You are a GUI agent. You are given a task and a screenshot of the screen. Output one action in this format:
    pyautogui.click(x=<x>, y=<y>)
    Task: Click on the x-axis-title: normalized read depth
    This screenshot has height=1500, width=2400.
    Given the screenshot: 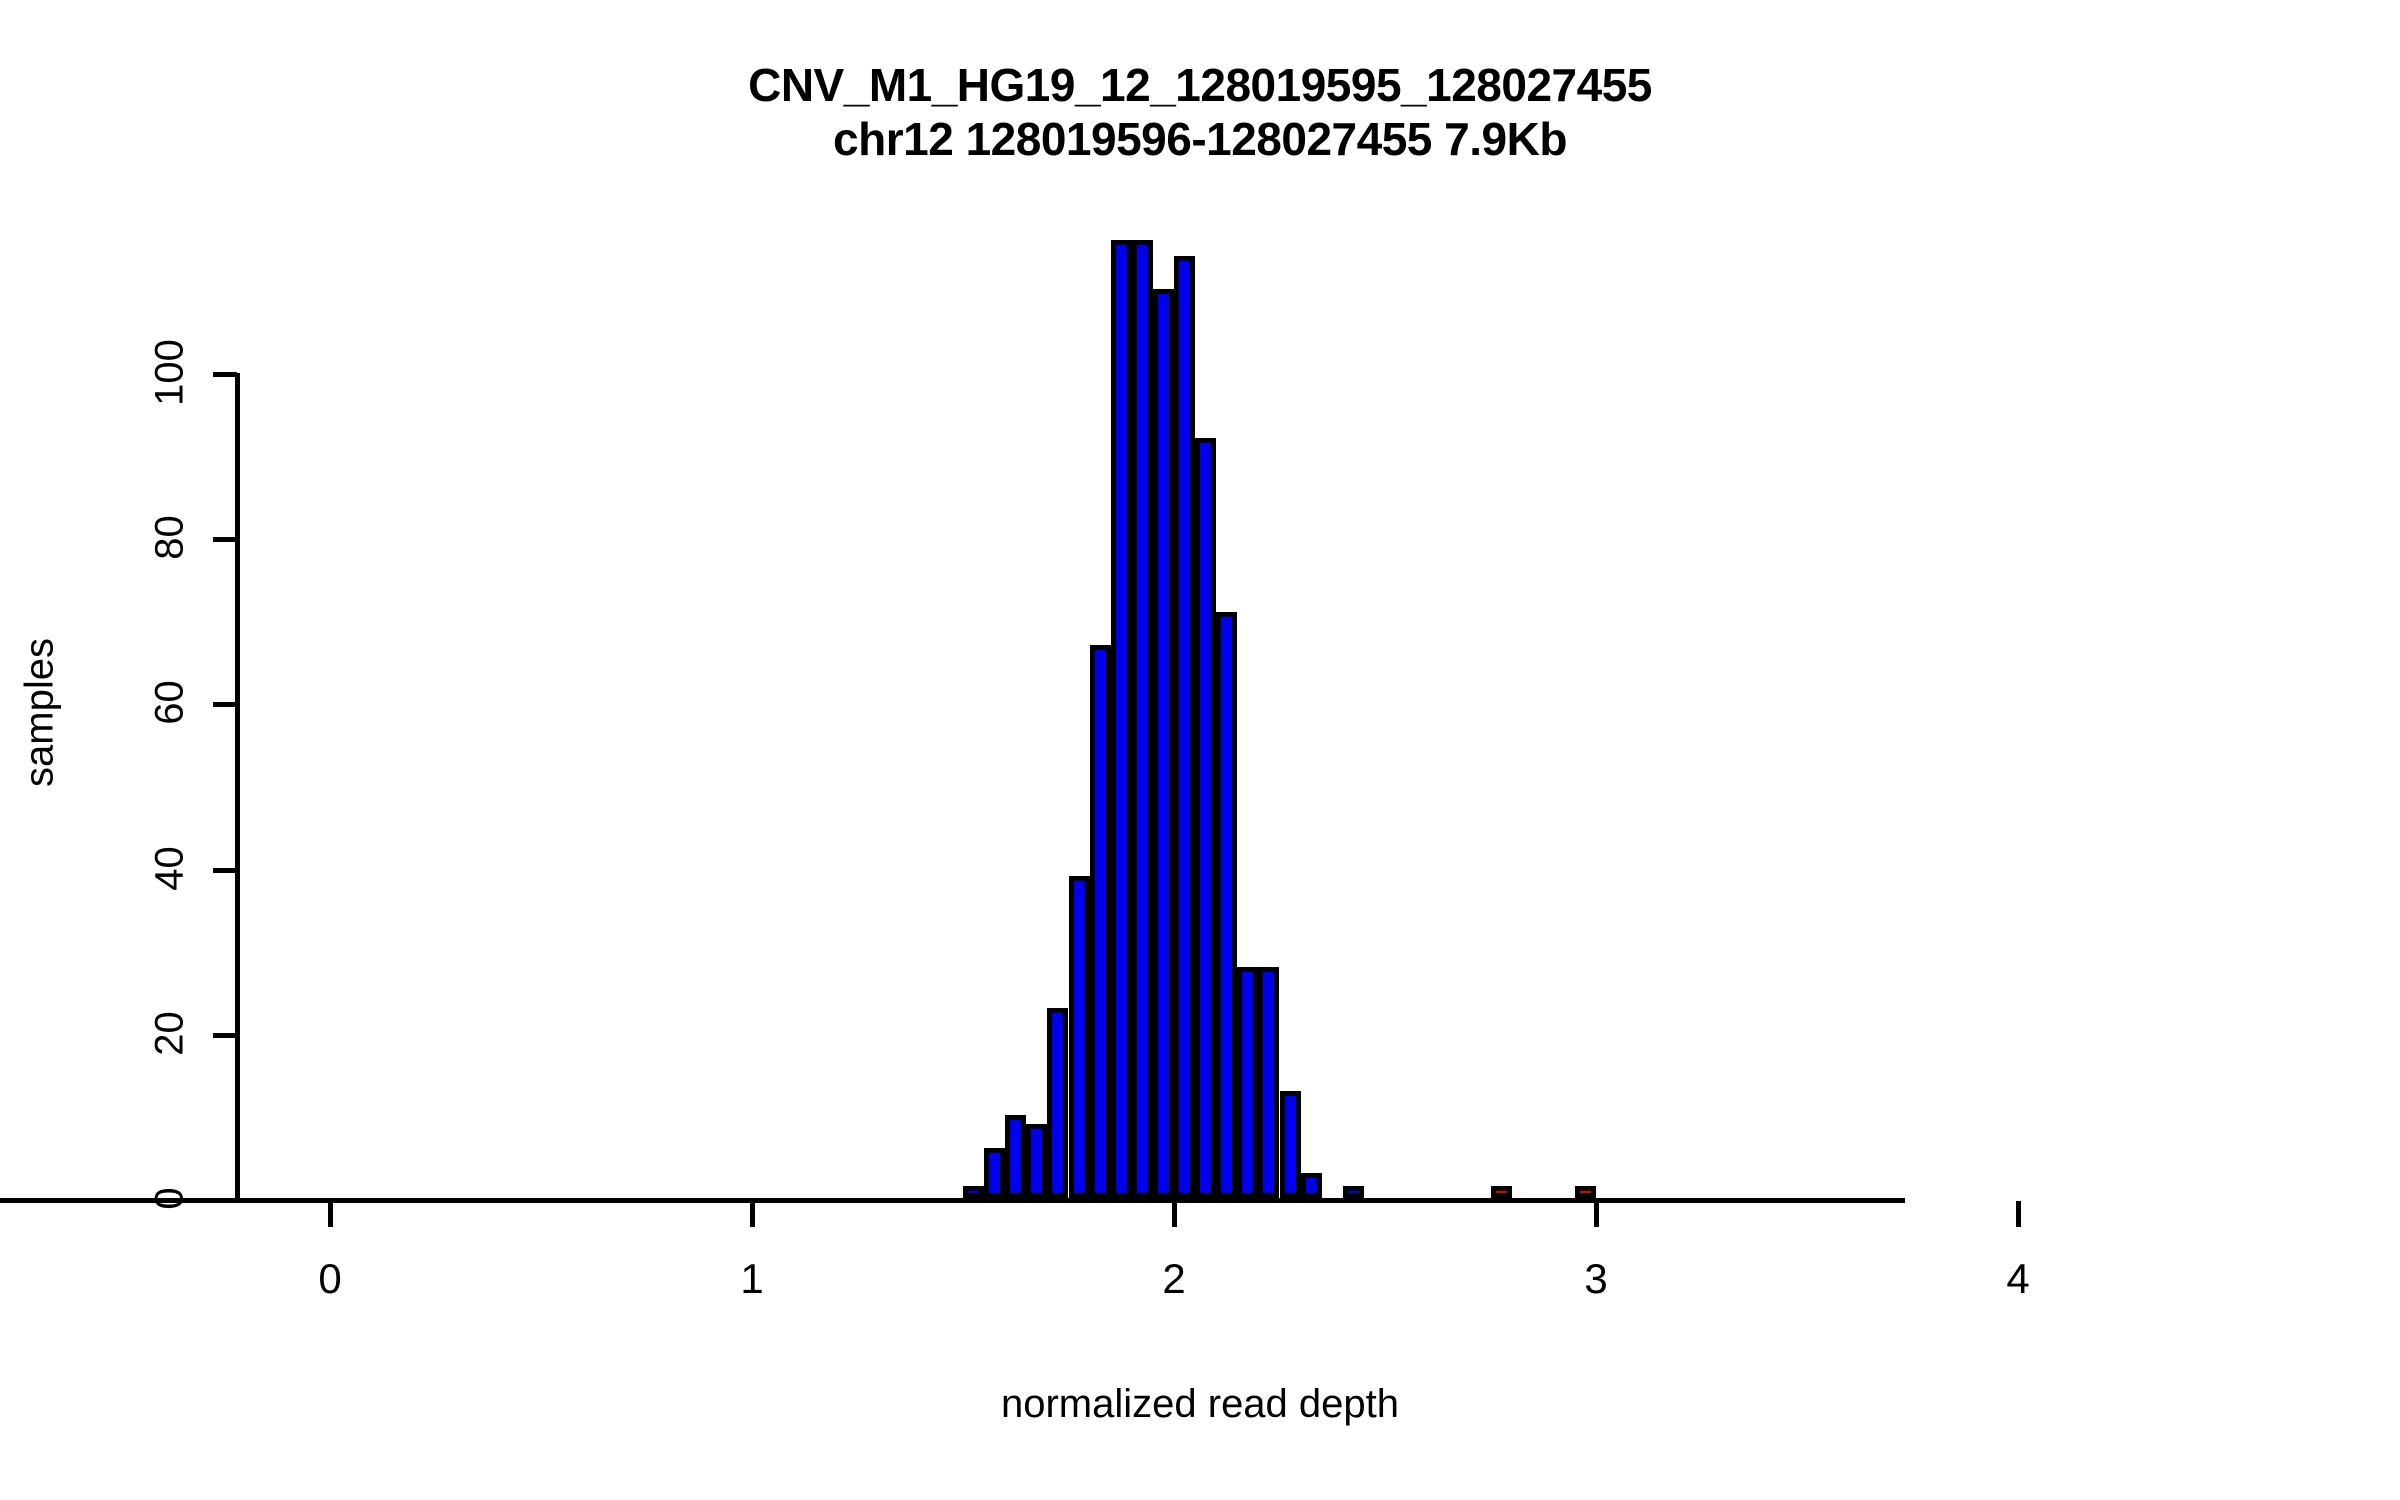 What is the action you would take?
    pyautogui.click(x=1200, y=1404)
    